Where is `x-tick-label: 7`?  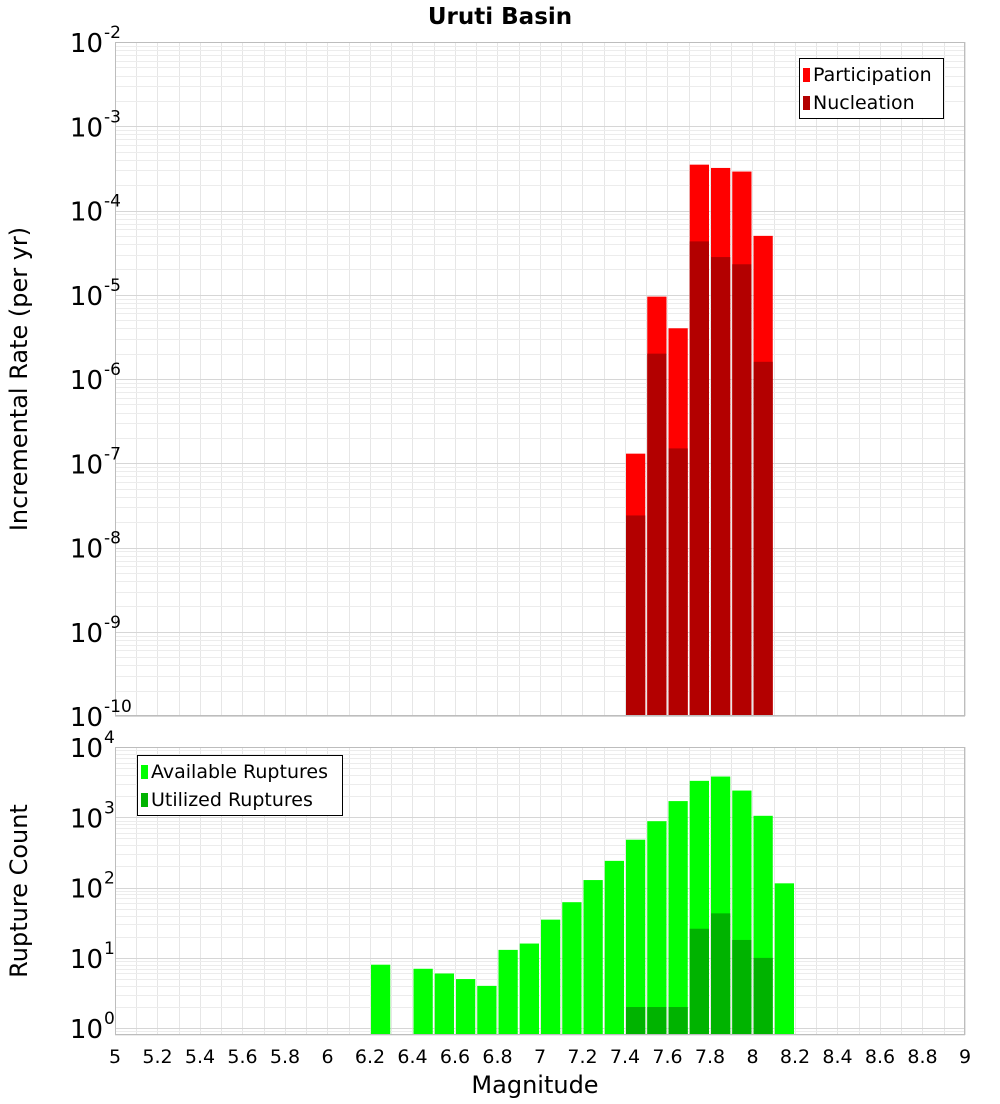 x-tick-label: 7 is located at coordinates (540, 1057).